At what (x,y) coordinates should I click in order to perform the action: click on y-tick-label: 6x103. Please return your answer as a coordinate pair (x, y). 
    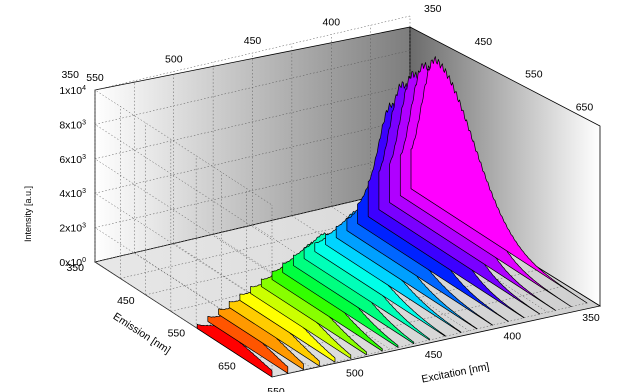
    Looking at the image, I should click on (72, 160).